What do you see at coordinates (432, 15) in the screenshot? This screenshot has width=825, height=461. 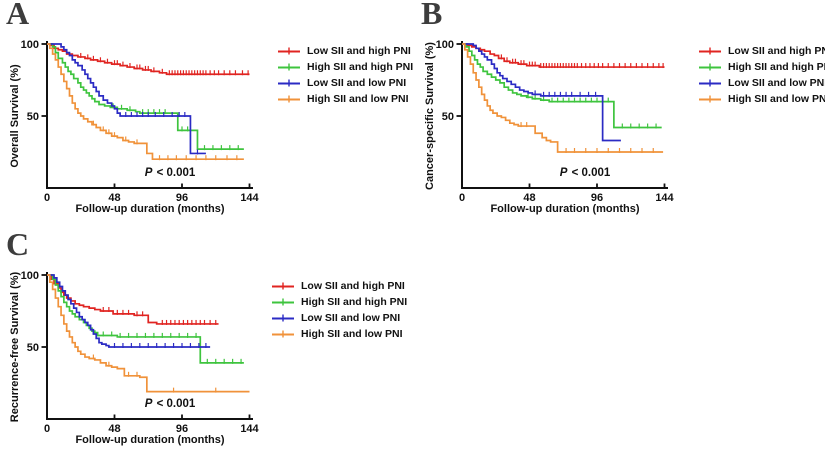 I see `panel-b-letter: B` at bounding box center [432, 15].